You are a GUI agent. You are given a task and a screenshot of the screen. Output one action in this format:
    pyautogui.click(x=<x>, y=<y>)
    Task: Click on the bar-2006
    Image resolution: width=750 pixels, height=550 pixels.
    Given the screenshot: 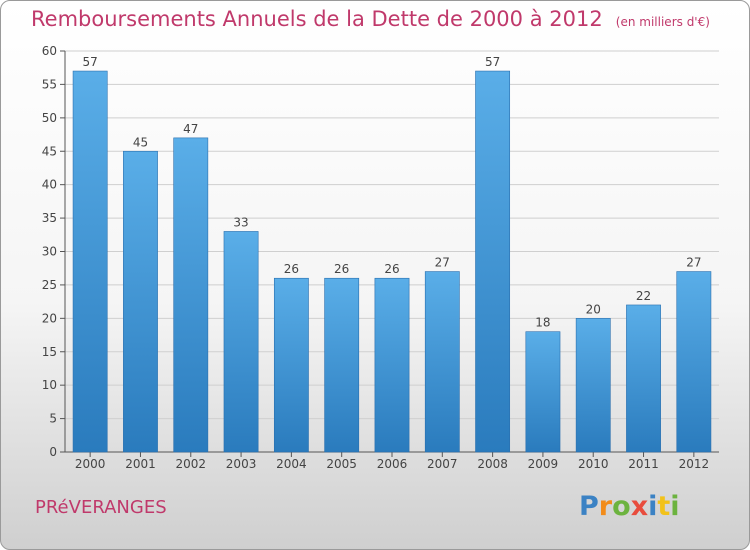 What is the action you would take?
    pyautogui.click(x=392, y=365)
    